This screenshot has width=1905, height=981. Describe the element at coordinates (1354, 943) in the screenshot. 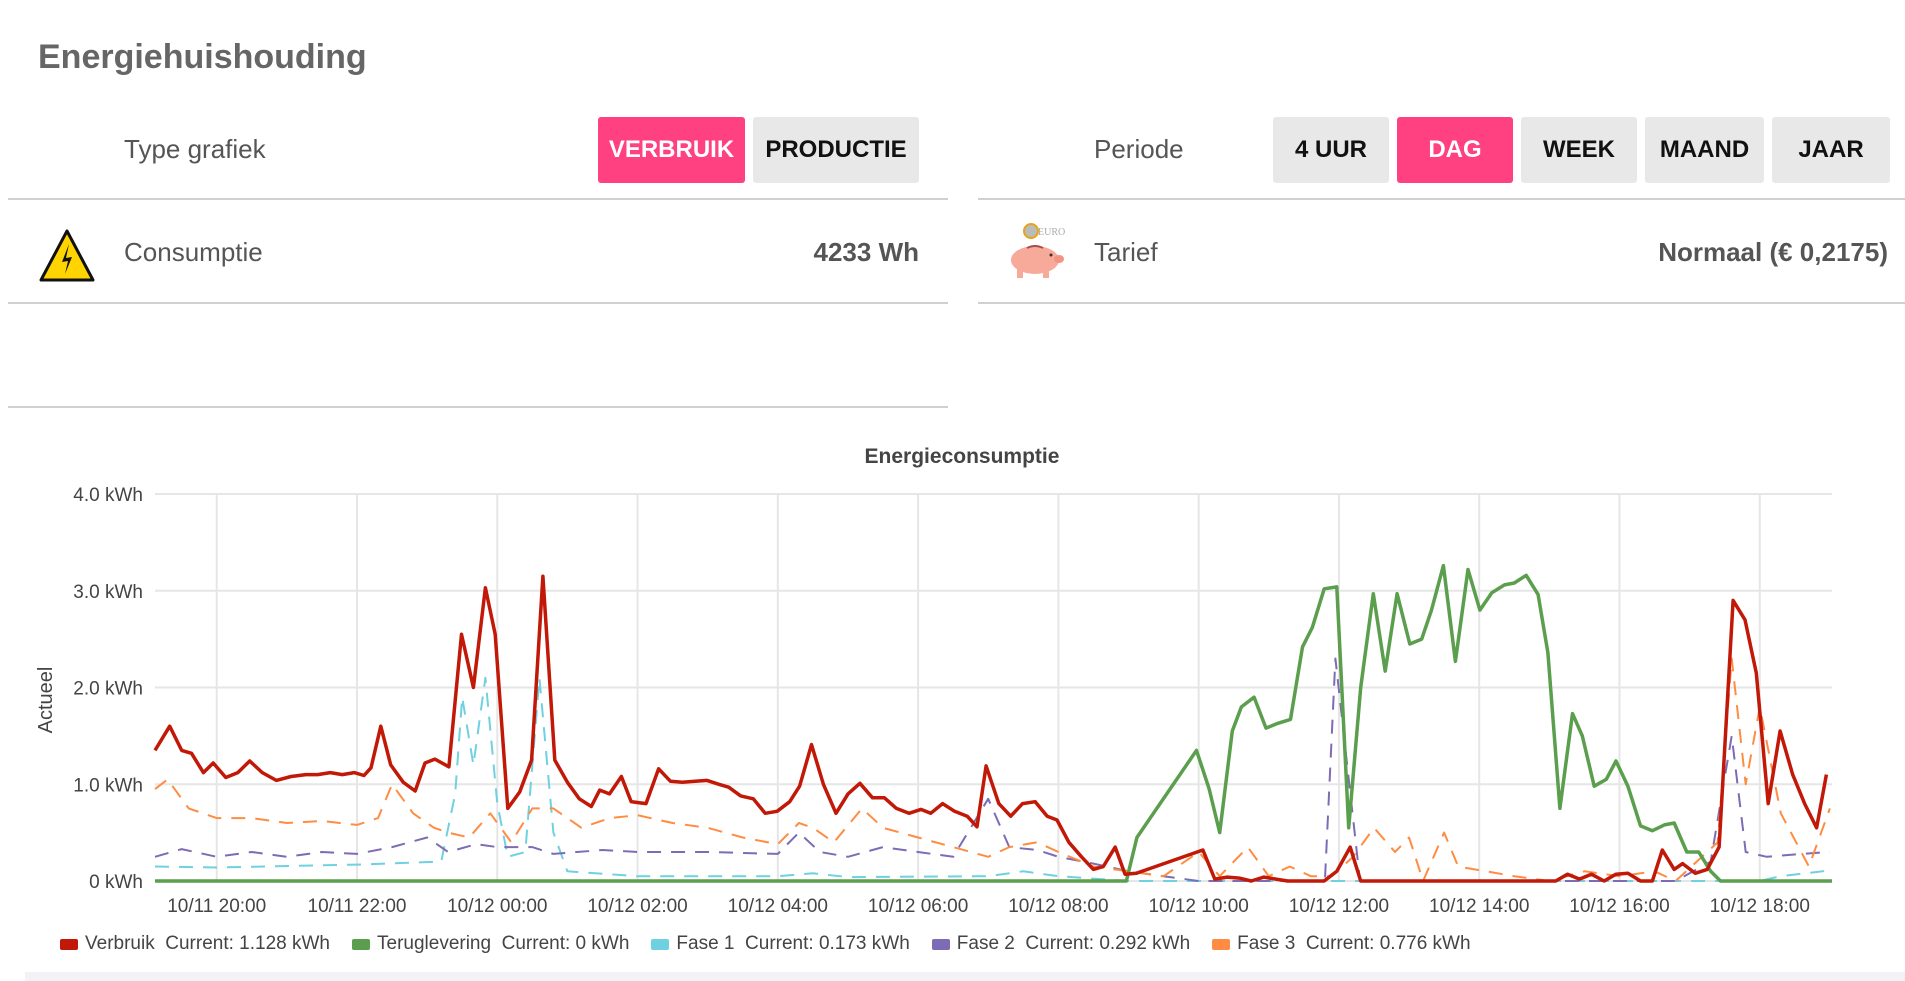

I see `legend-label: Fase 3 Current: 0.776 kWh` at that location.